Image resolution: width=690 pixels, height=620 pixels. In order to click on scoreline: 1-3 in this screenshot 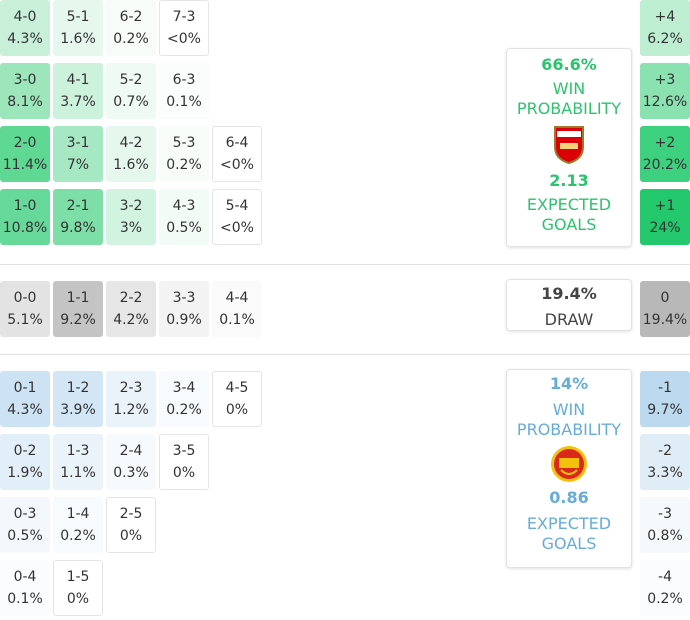, I will do `click(78, 451)`.